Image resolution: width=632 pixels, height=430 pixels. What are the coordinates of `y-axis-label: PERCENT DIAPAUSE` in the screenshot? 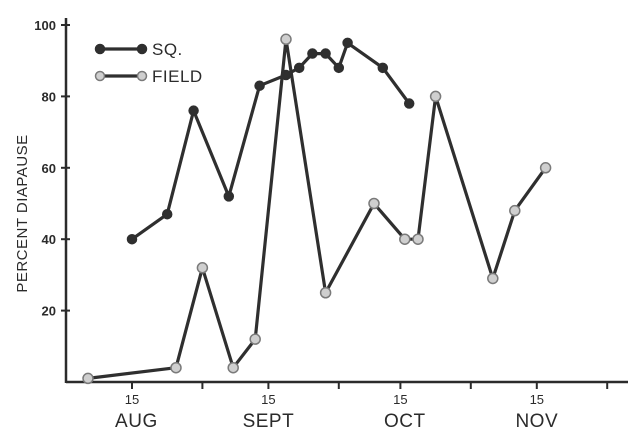 It's located at (22, 213).